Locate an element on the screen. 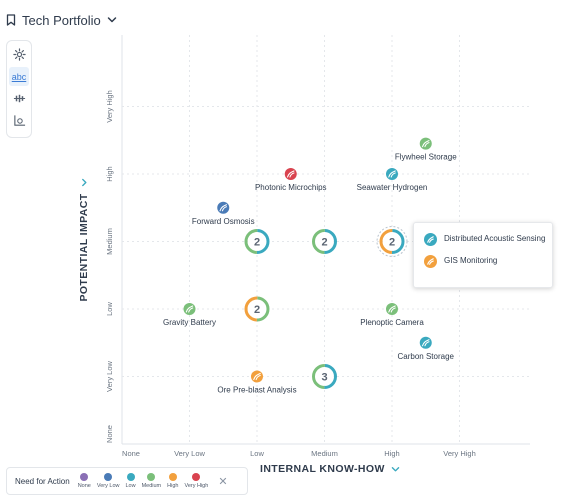 This screenshot has width=579, height=504. view-toolbar: abc is located at coordinates (19, 89).